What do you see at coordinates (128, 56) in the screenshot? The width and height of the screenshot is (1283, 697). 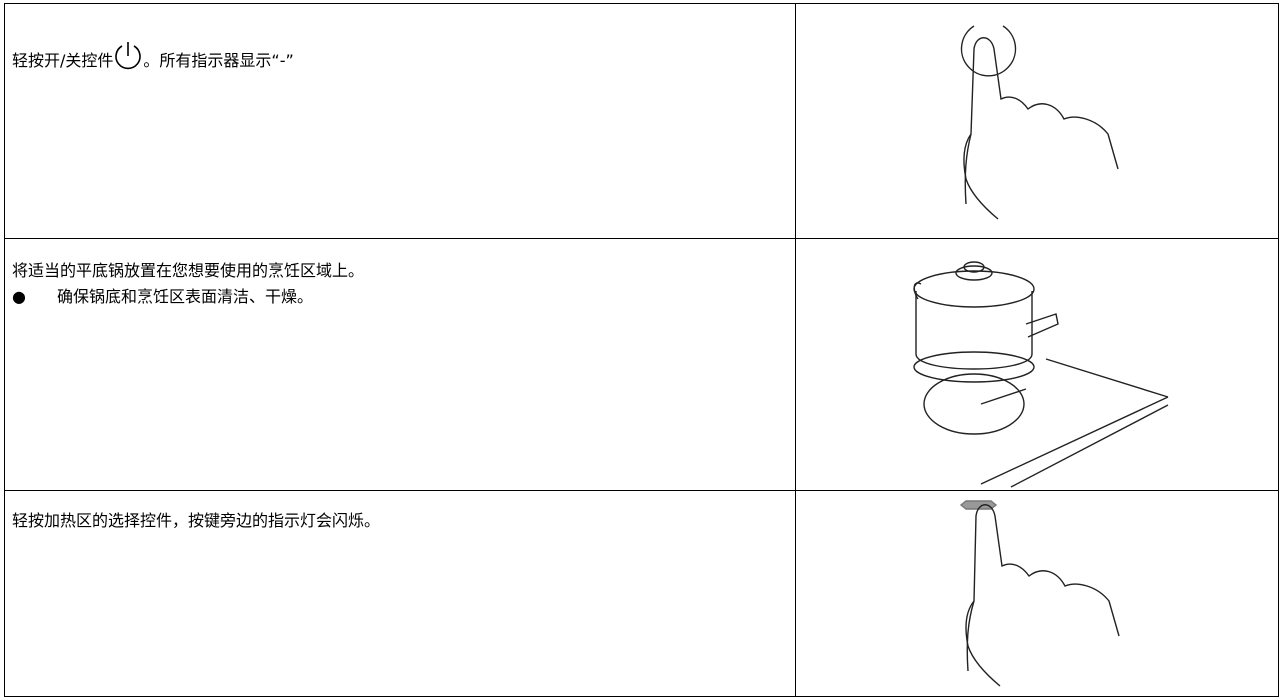 I see `power-icon` at bounding box center [128, 56].